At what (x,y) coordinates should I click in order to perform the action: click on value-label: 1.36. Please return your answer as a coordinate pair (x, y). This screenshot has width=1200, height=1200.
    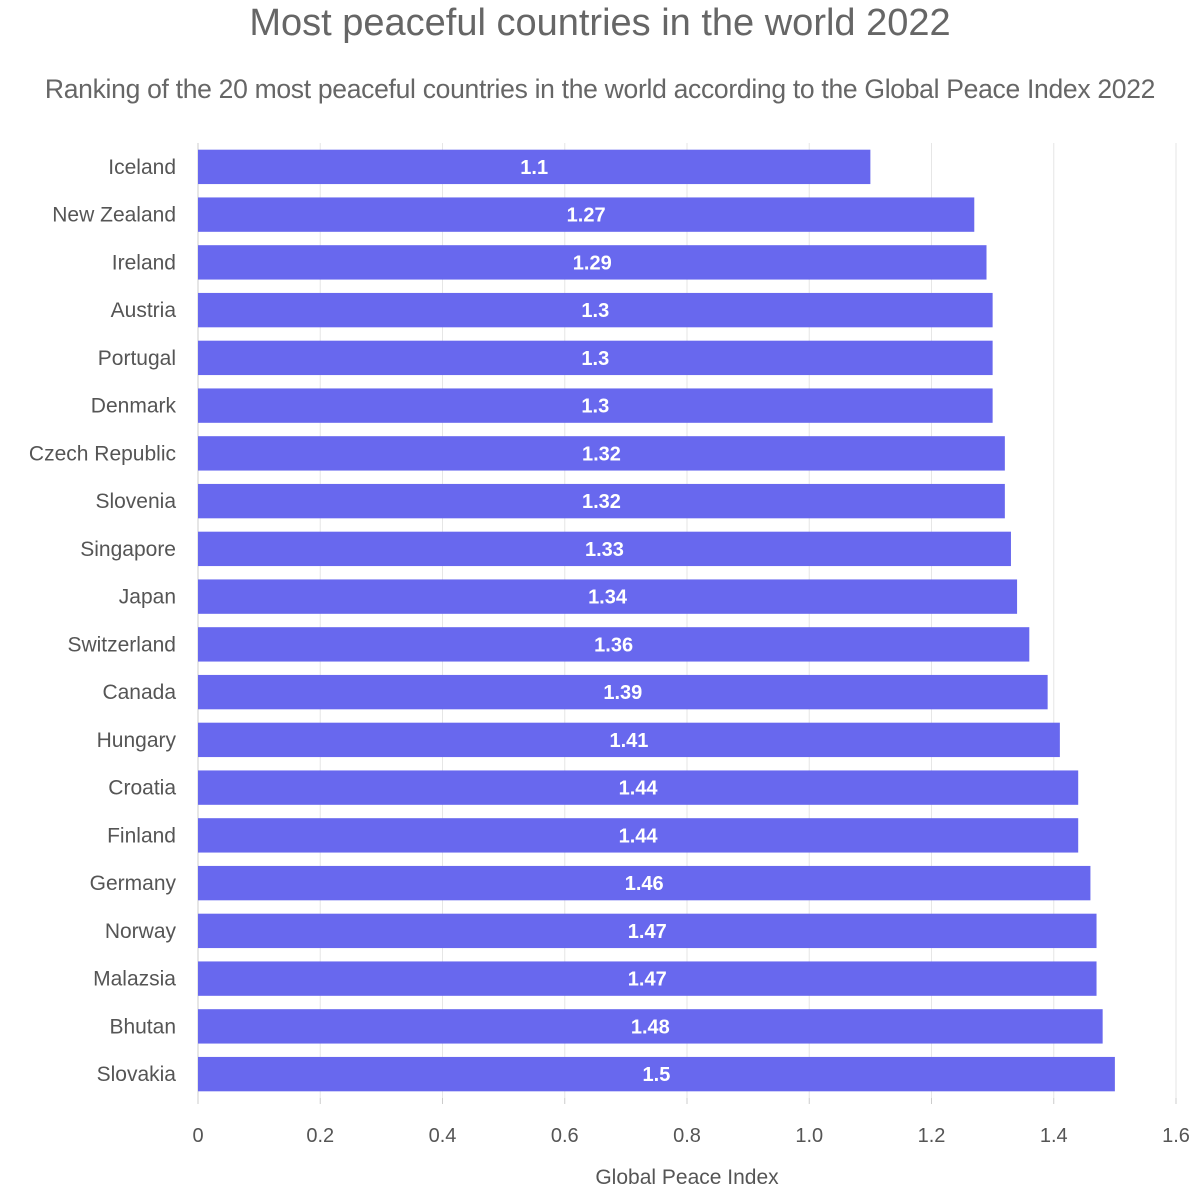
    Looking at the image, I should click on (613, 645).